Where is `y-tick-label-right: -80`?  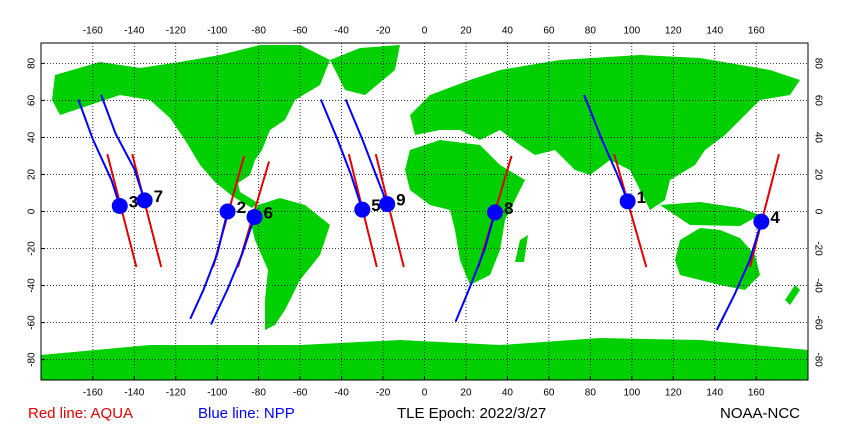 y-tick-label-right: -80 is located at coordinates (817, 359).